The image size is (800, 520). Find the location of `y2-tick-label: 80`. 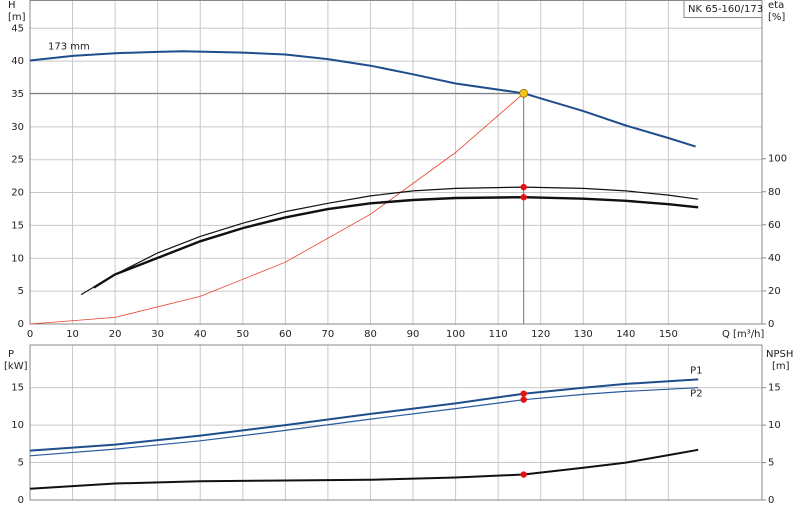

y2-tick-label: 80 is located at coordinates (774, 192).